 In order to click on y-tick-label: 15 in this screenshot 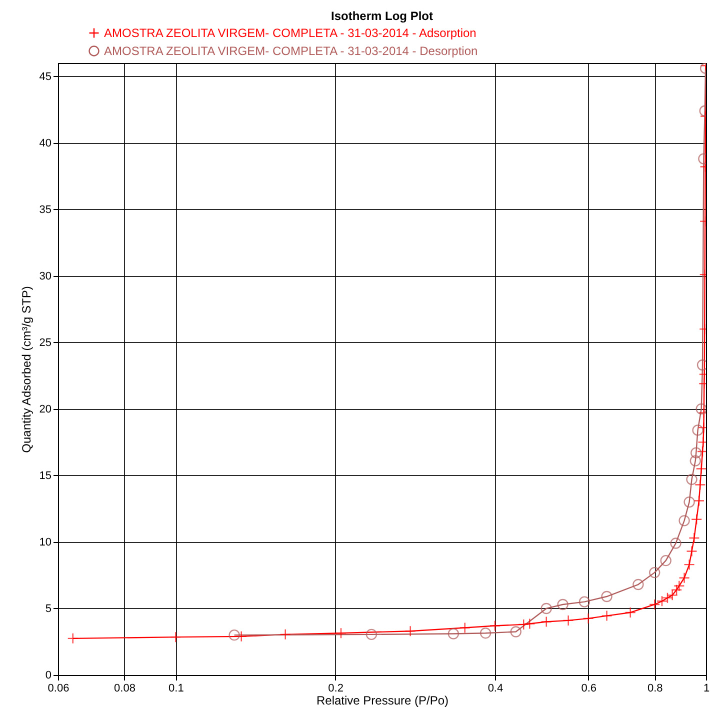, I will do `click(45, 476)`.